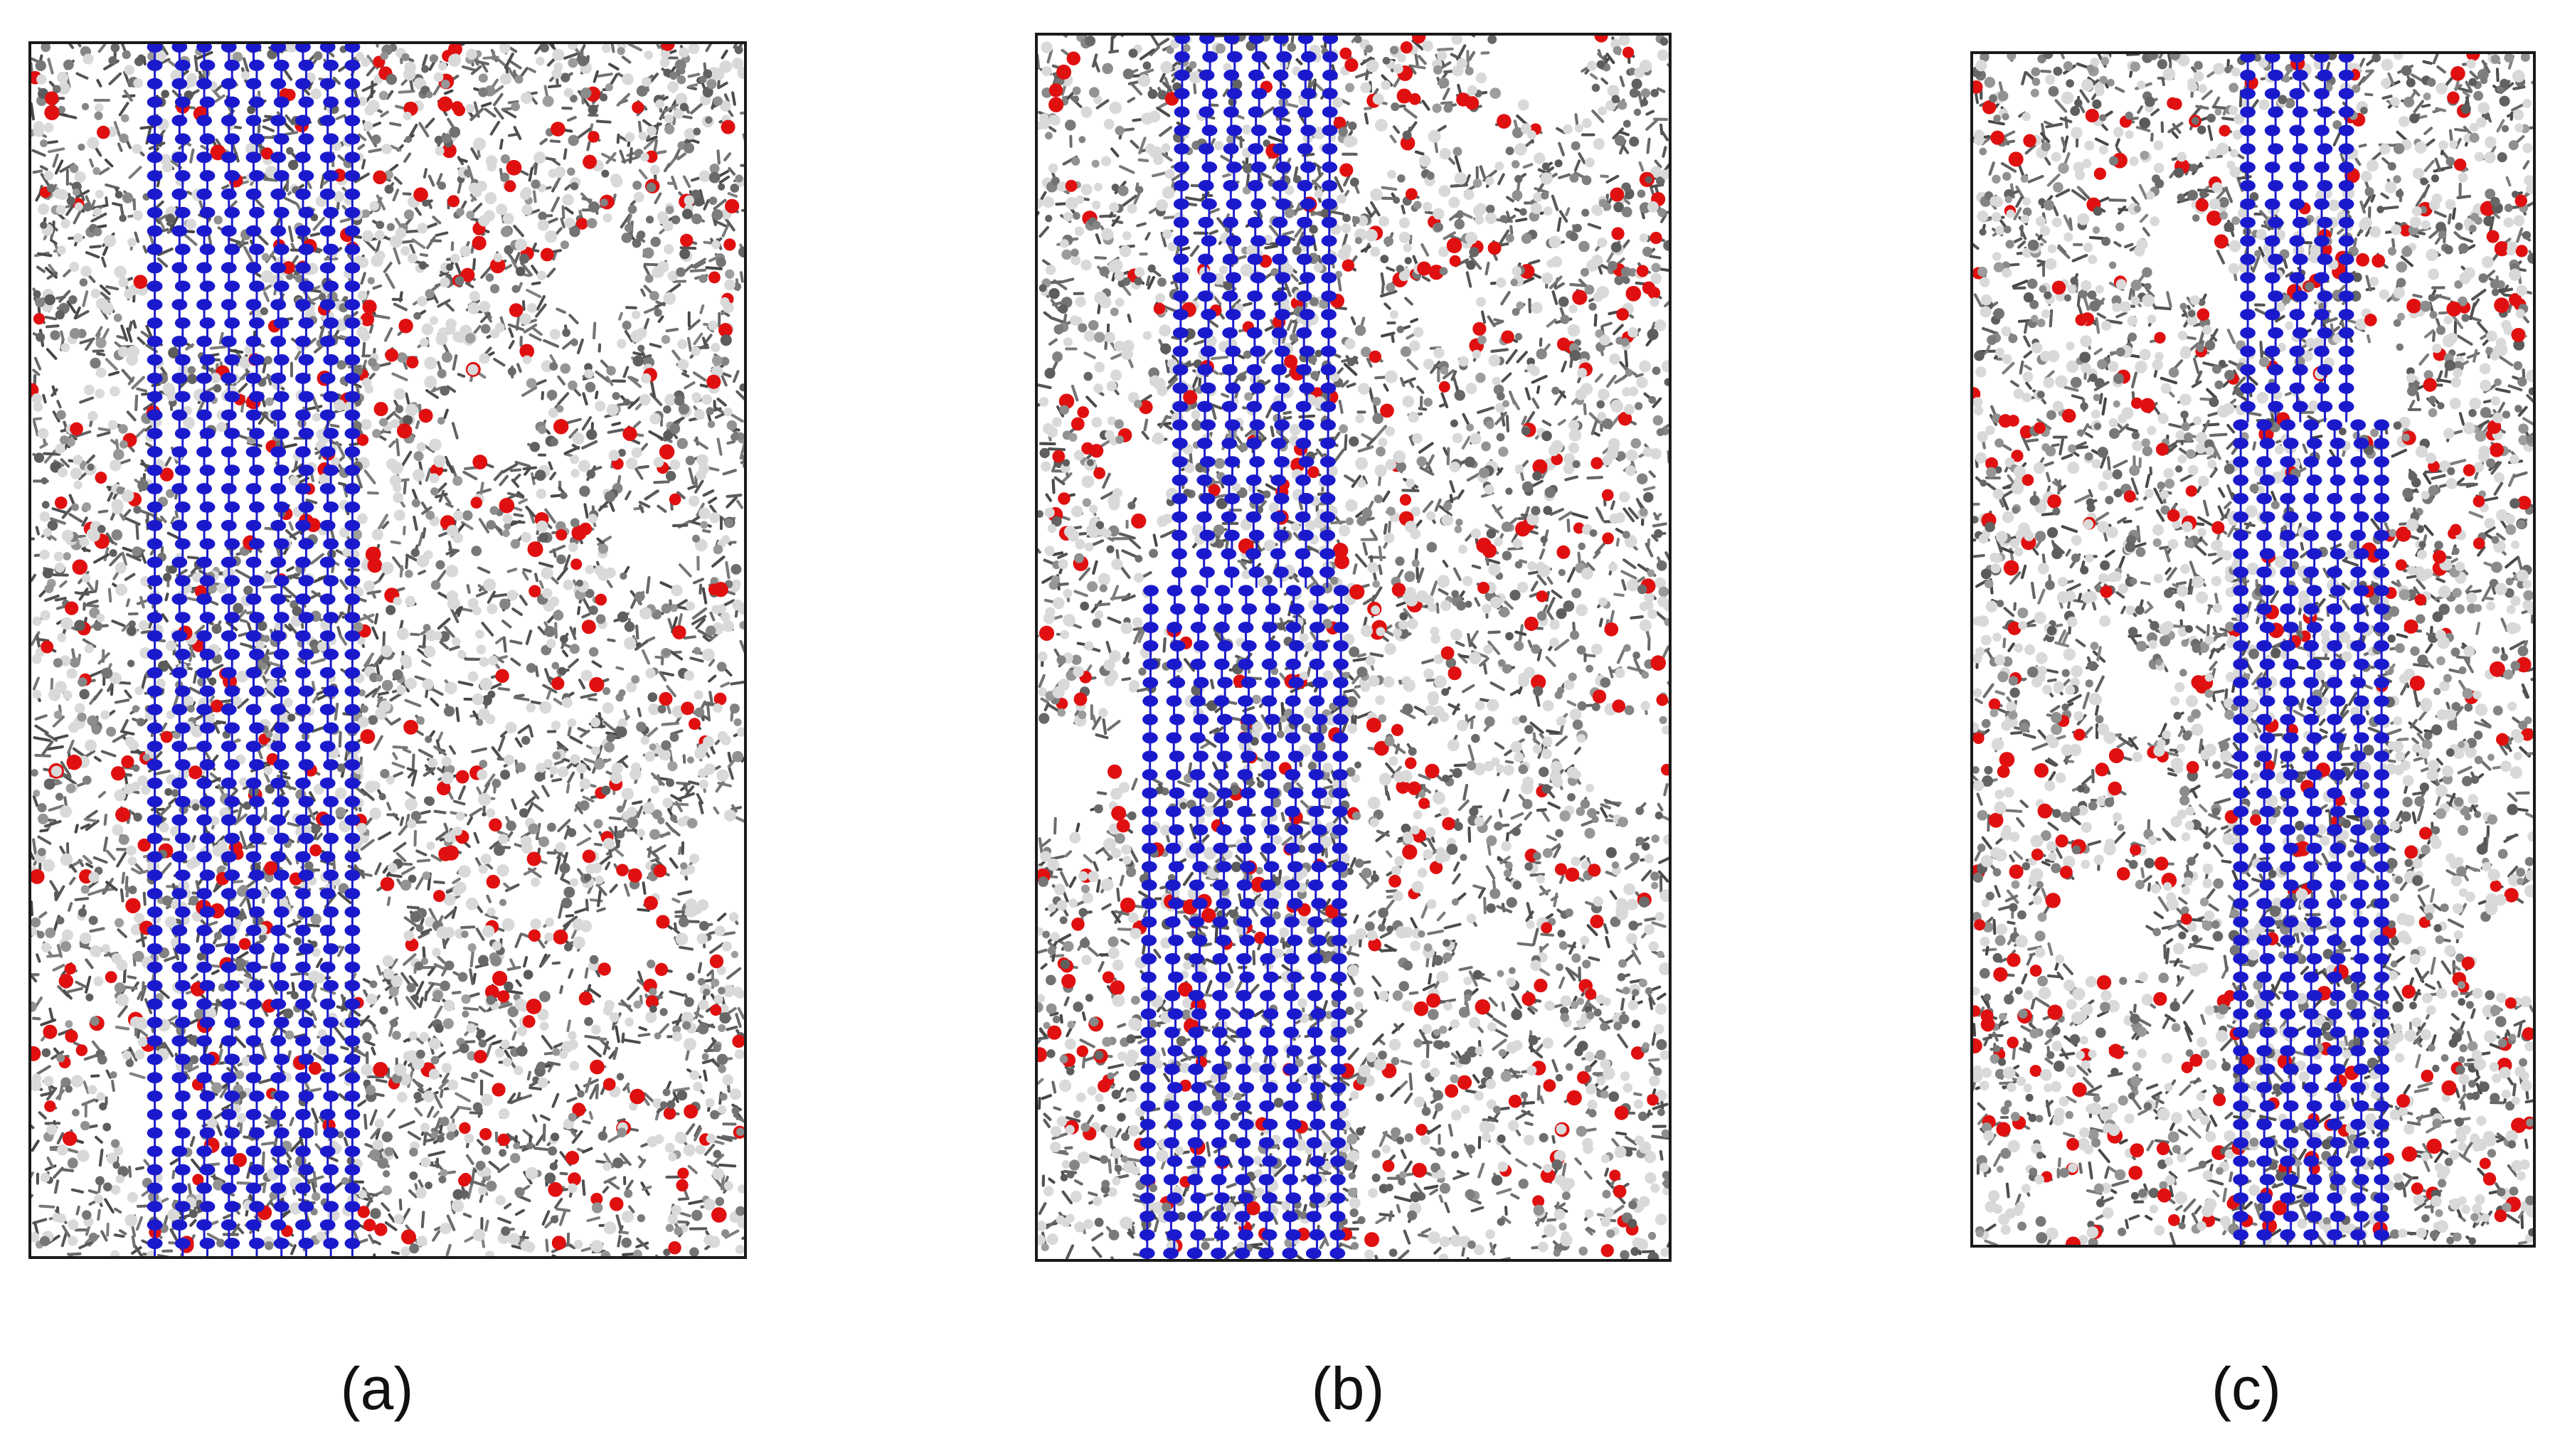 This screenshot has width=2555, height=1456. What do you see at coordinates (2246, 1388) in the screenshot?
I see `panel-label-c: (c)` at bounding box center [2246, 1388].